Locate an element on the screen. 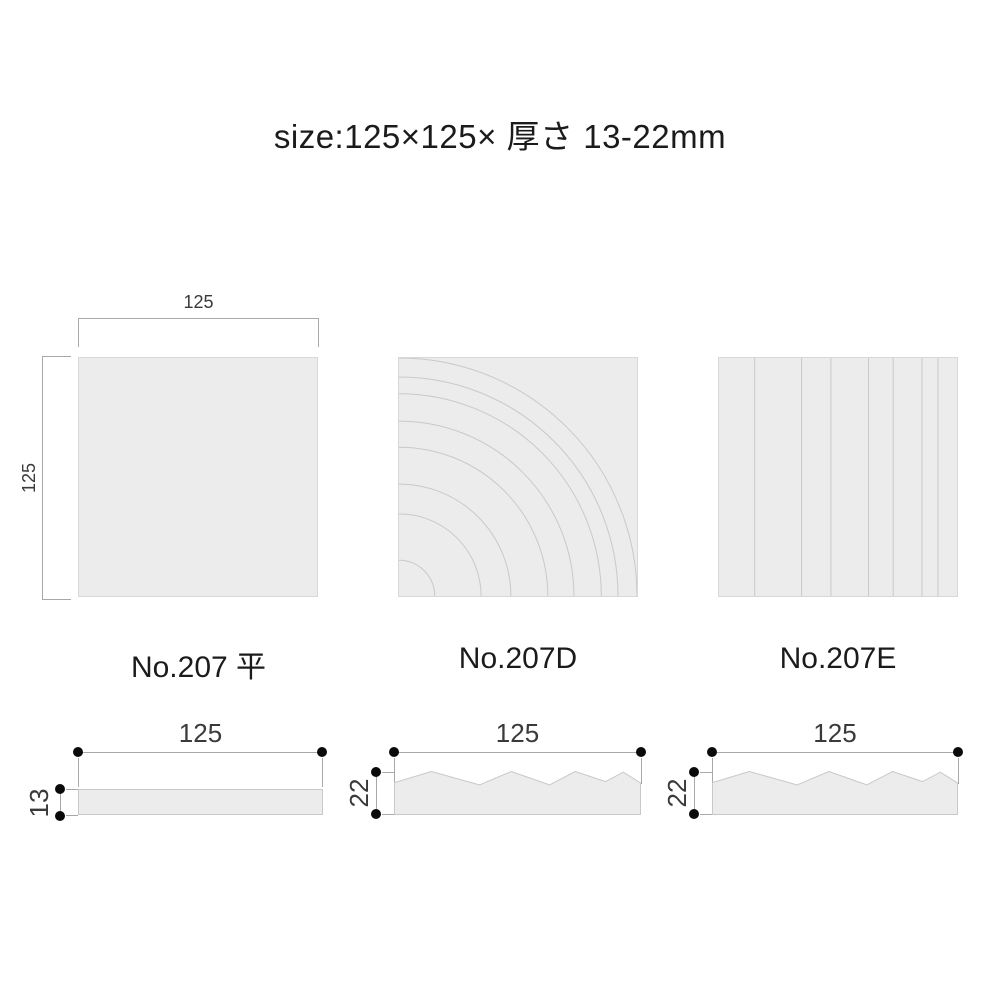 This screenshot has height=1000, width=1000. cs2-thickness-dot-bottom is located at coordinates (376, 814).